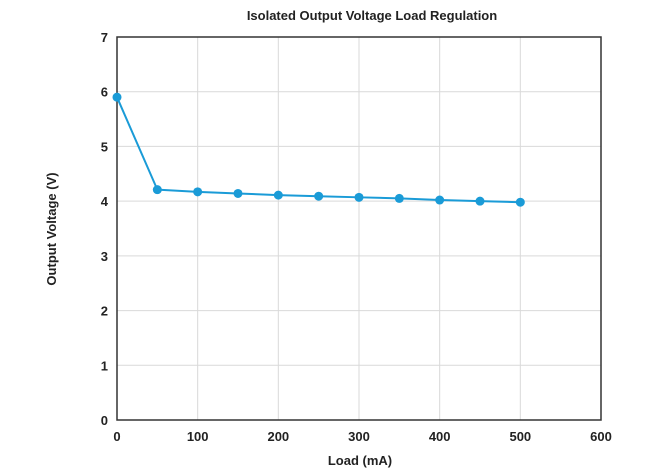  Describe the element at coordinates (105, 201) in the screenshot. I see `y-tick-label: 4` at that location.